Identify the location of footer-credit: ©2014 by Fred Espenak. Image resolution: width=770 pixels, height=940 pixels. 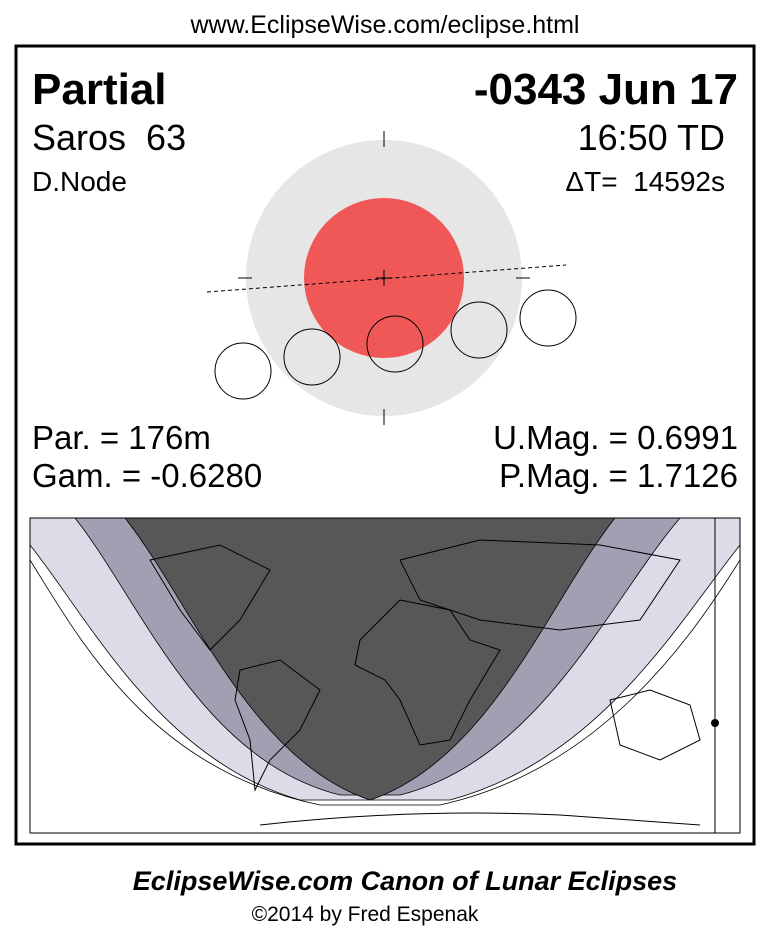
(365, 914).